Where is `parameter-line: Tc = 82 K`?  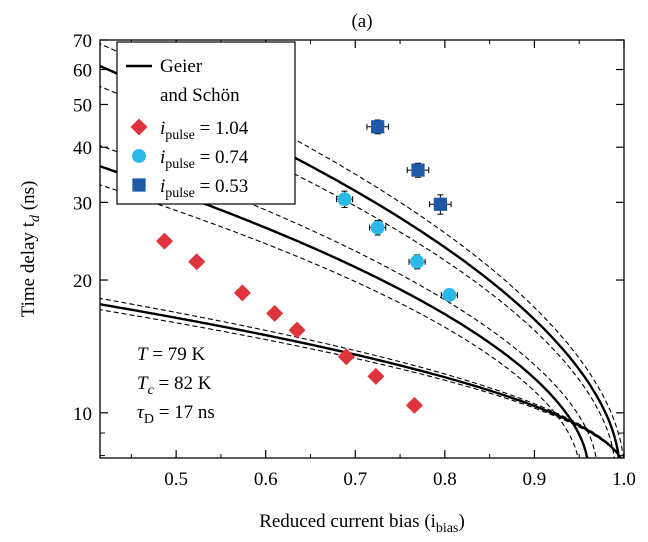 parameter-line: Tc = 82 K is located at coordinates (174, 385).